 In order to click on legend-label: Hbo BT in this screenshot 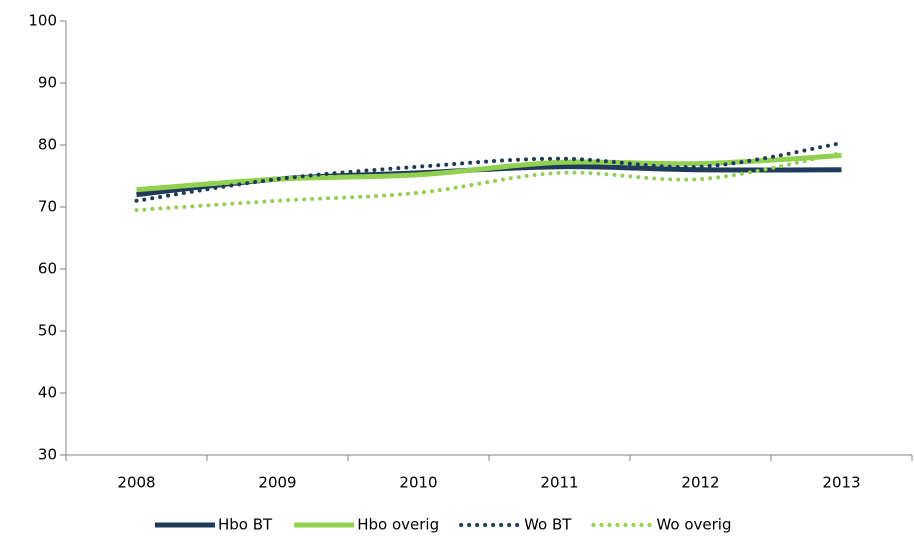, I will do `click(245, 525)`.